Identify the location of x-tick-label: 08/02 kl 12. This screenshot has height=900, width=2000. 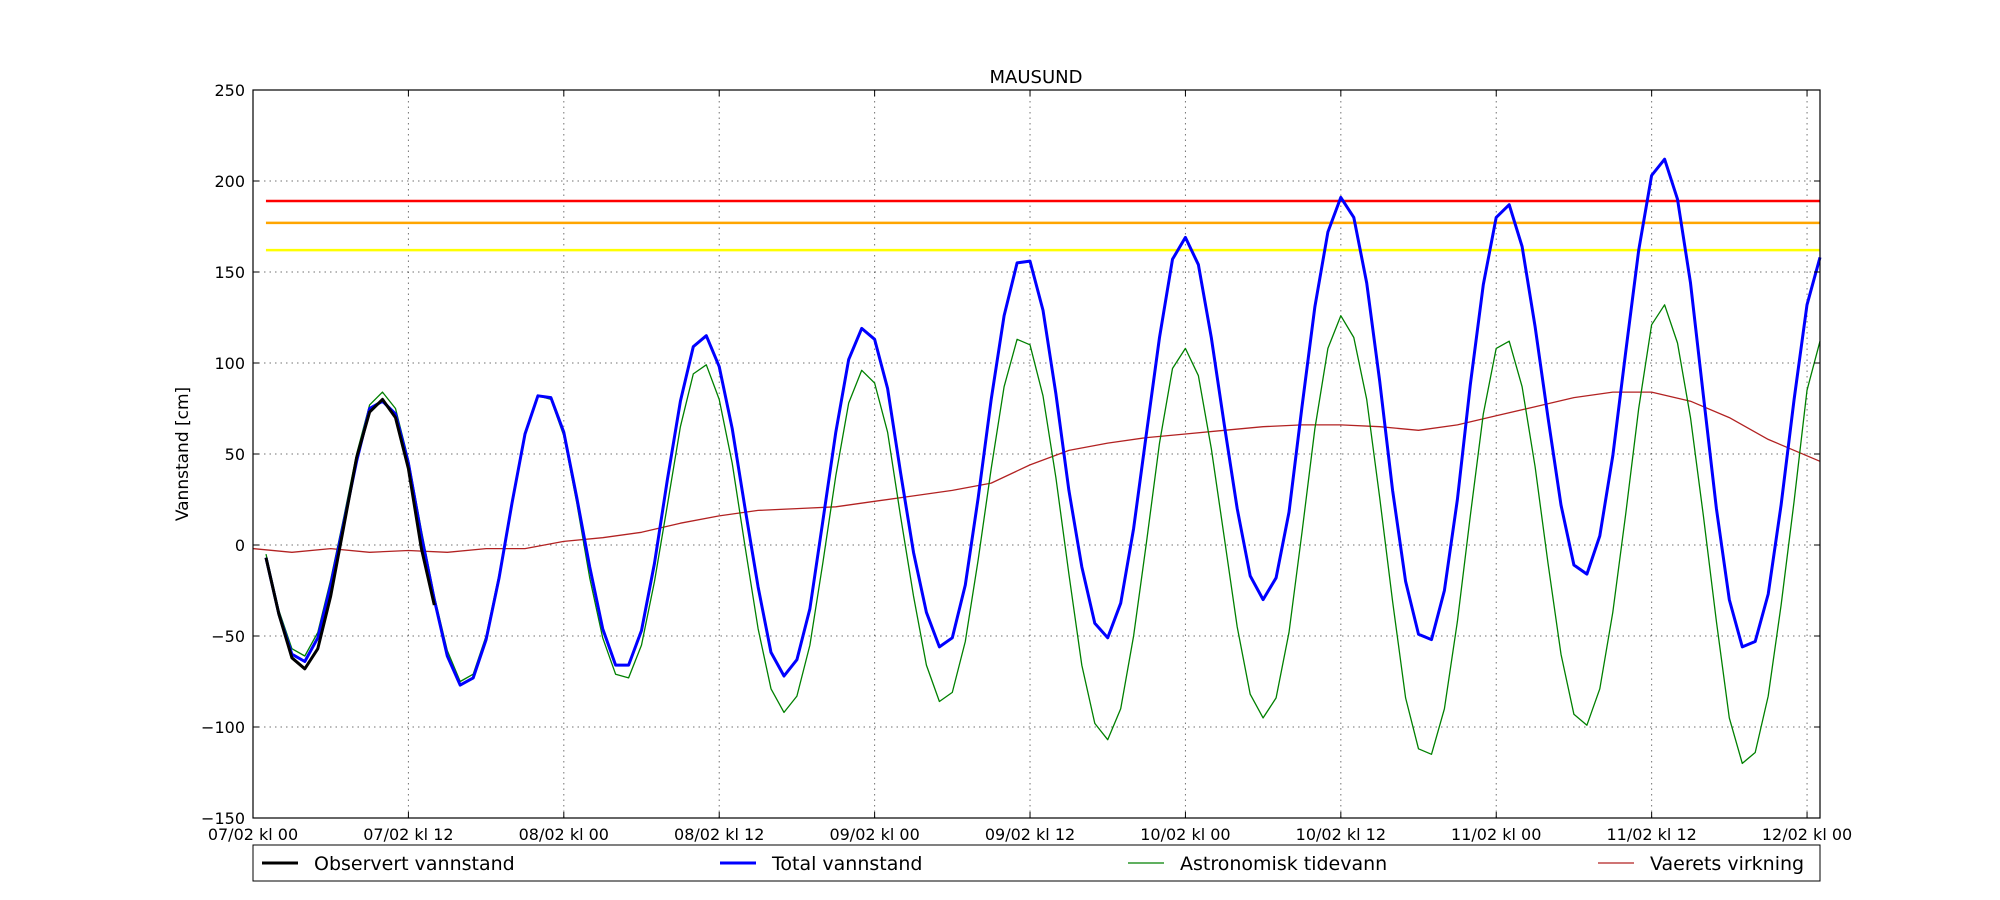
(719, 834).